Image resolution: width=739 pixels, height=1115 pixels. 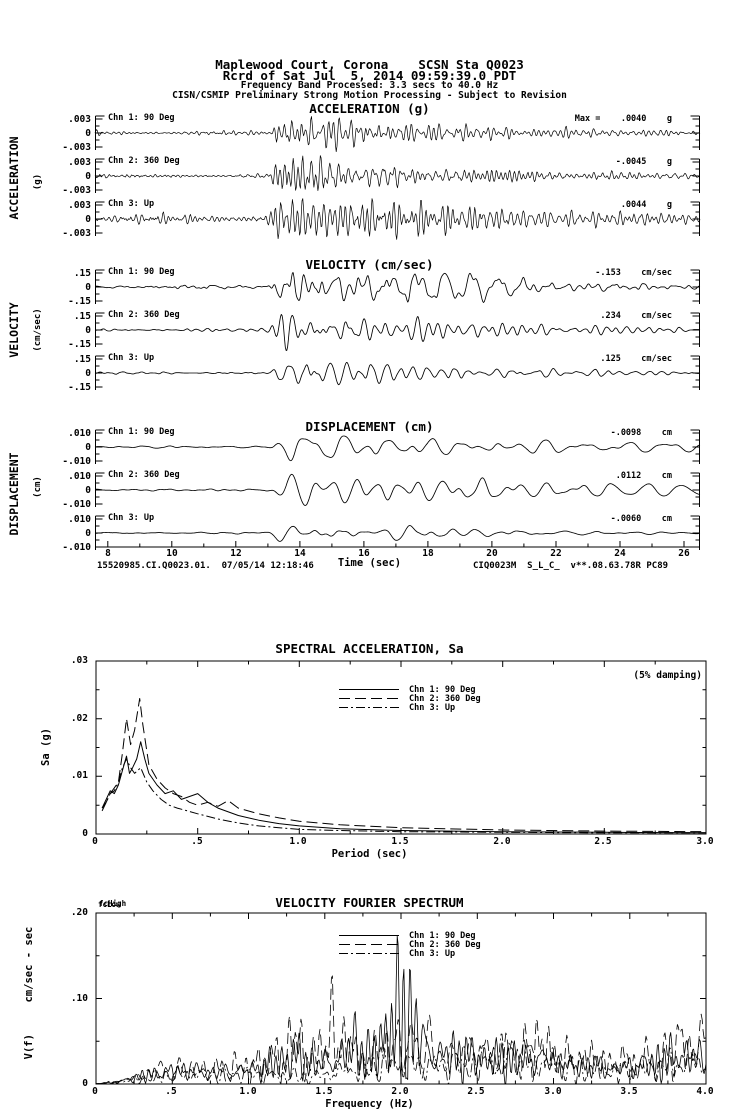 I want to click on velocity_fourier_spectrum-legend-entry: Chn 3: Up, so click(x=396, y=954).